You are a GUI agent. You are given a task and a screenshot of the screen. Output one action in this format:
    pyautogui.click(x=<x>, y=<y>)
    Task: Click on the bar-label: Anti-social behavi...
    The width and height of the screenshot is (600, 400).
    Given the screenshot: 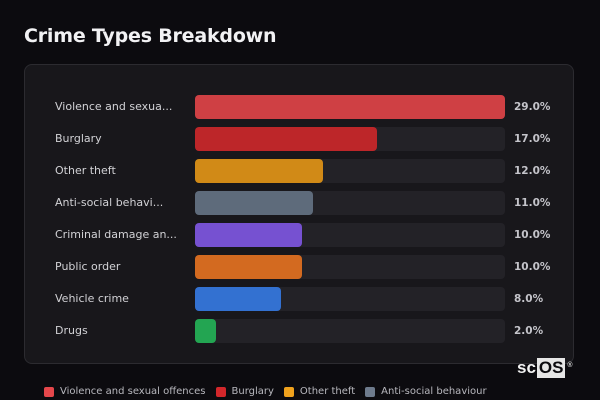 What is the action you would take?
    pyautogui.click(x=109, y=202)
    